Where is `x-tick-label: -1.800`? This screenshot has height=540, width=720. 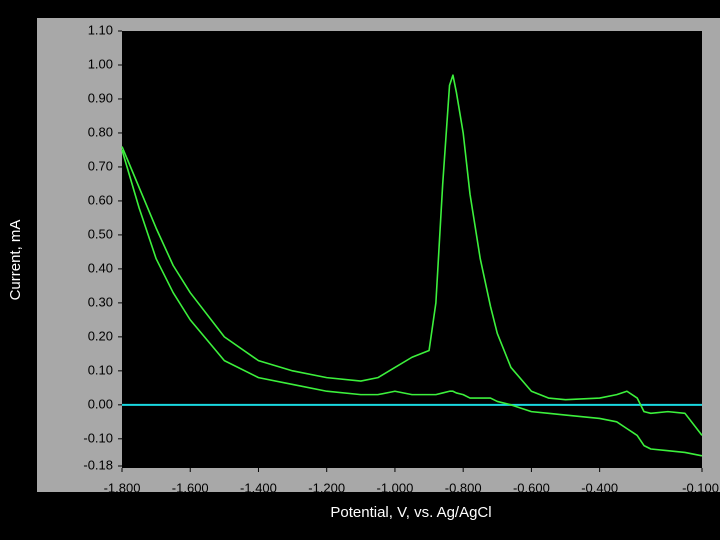 x-tick-label: -1.800 is located at coordinates (122, 487).